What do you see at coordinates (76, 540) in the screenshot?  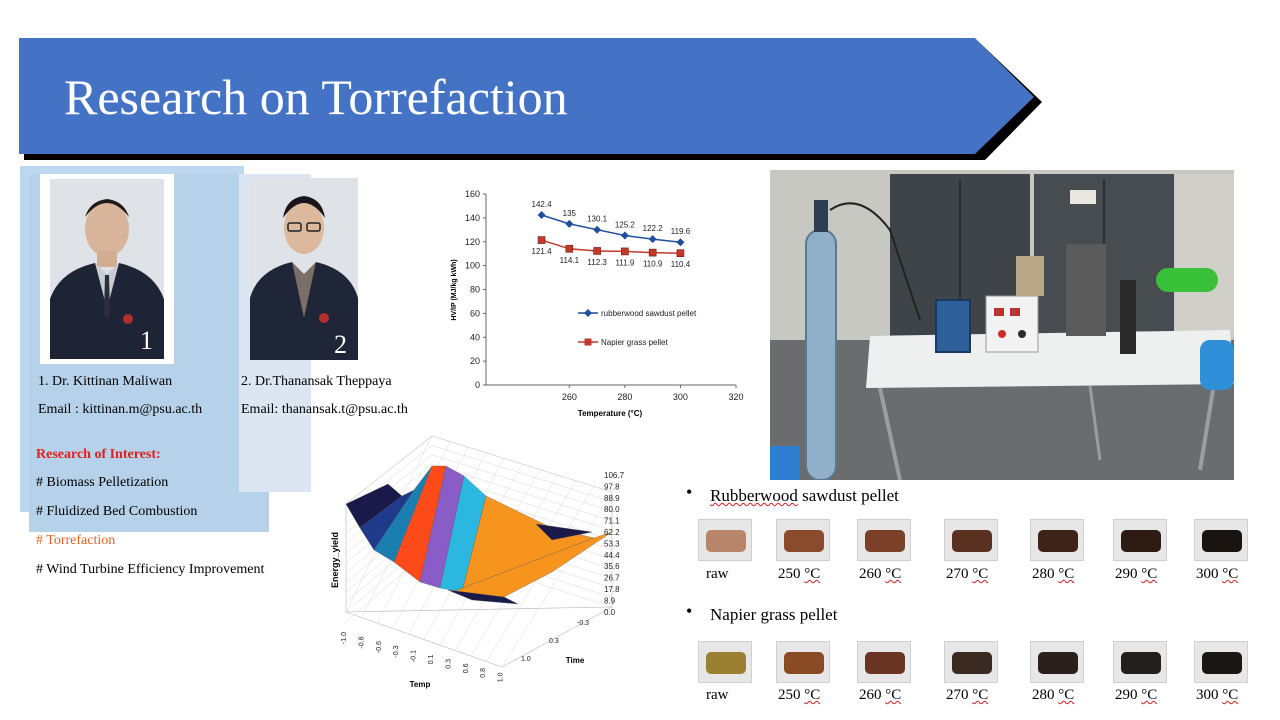 I see `research-item-torrefaction: # Torrefaction` at bounding box center [76, 540].